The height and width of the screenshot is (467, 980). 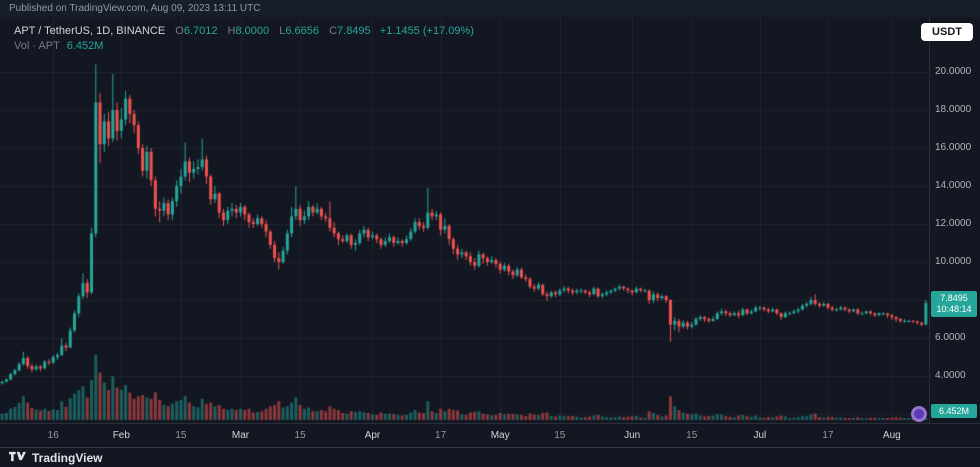 I want to click on last-price-badge: 7.8495 10:48:14, so click(x=954, y=304).